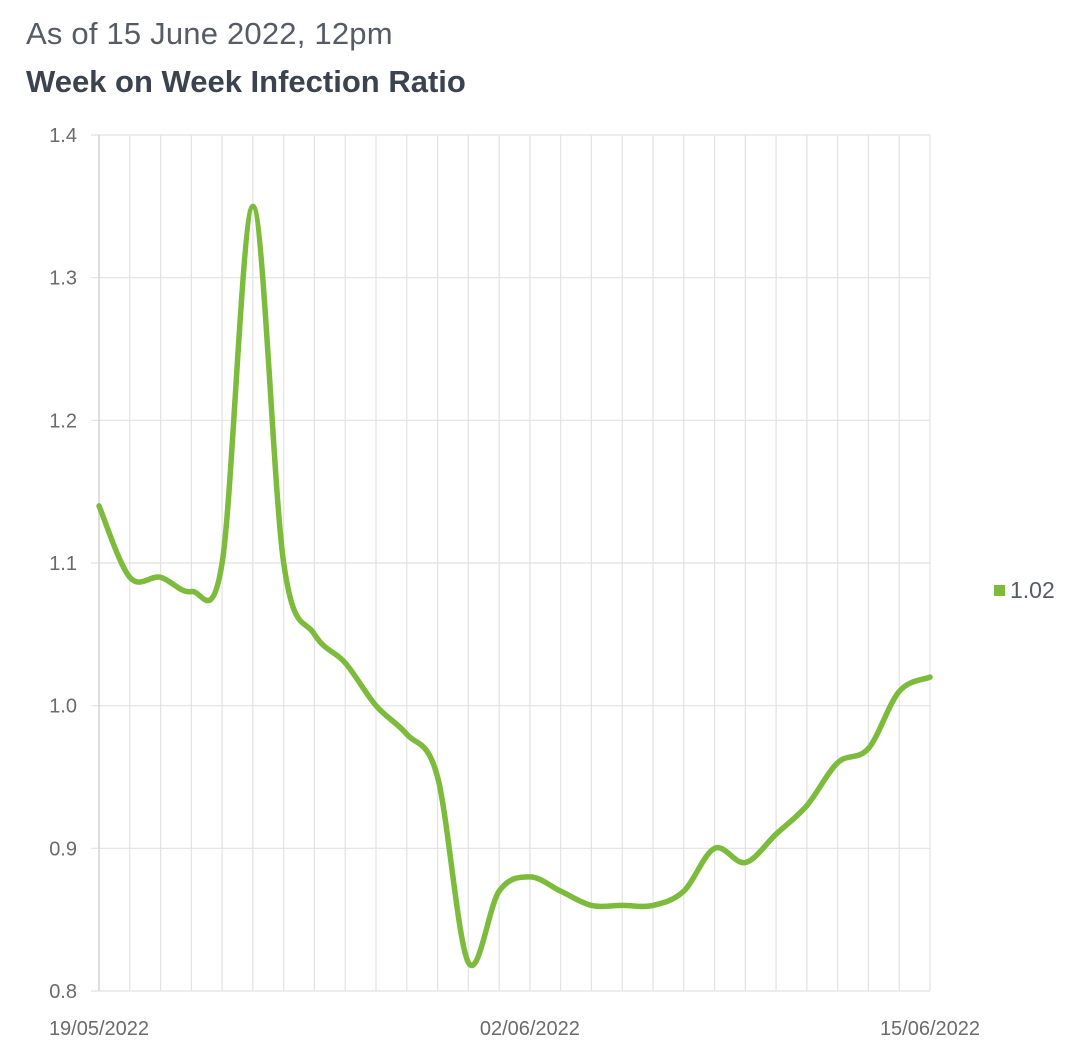  I want to click on legend-swatch, so click(999, 590).